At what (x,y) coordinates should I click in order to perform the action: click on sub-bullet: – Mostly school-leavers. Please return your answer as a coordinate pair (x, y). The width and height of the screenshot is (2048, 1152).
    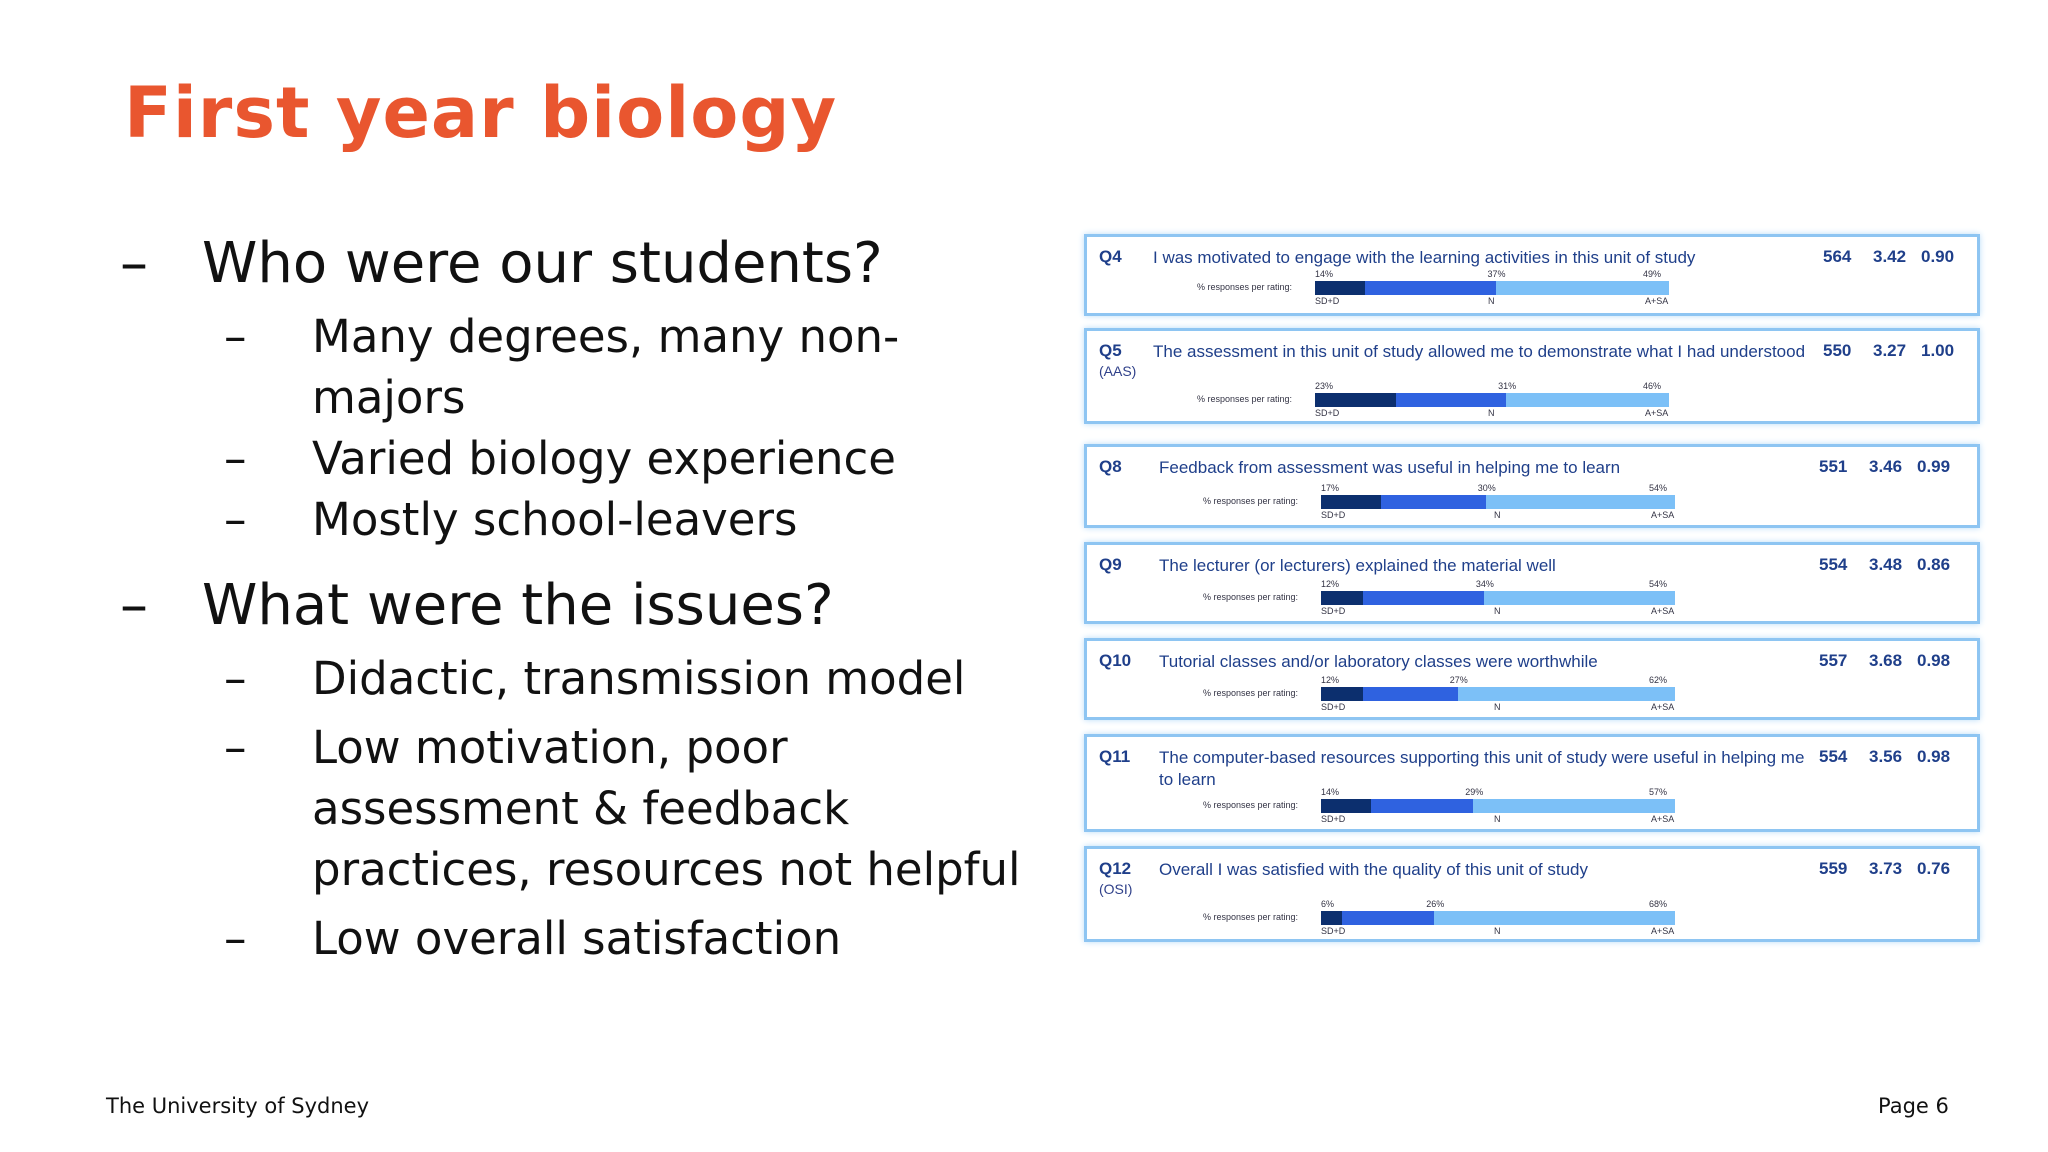
    Looking at the image, I should click on (637, 519).